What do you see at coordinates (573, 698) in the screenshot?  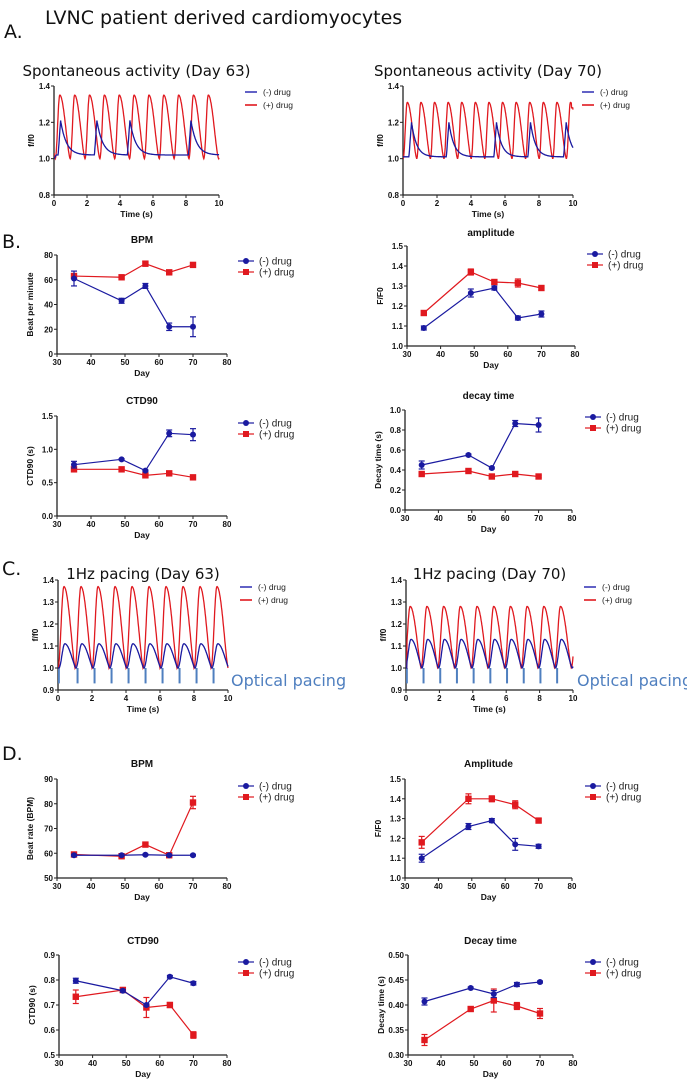 I see `x-tick-label: 10` at bounding box center [573, 698].